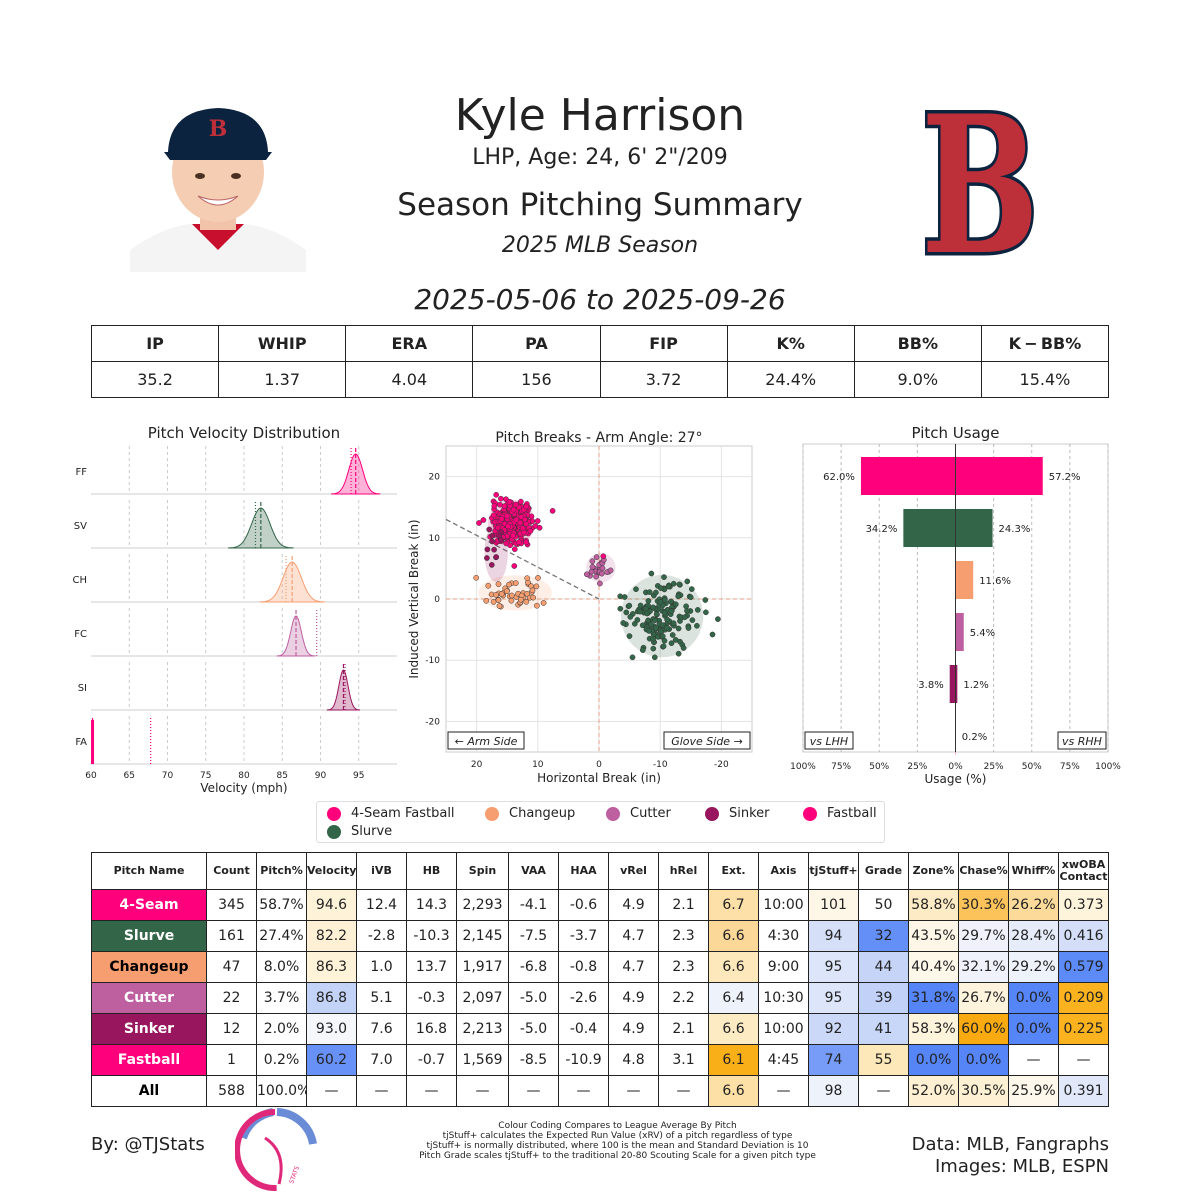  Describe the element at coordinates (879, 767) in the screenshot. I see `usage-x-tick: 50%` at that location.